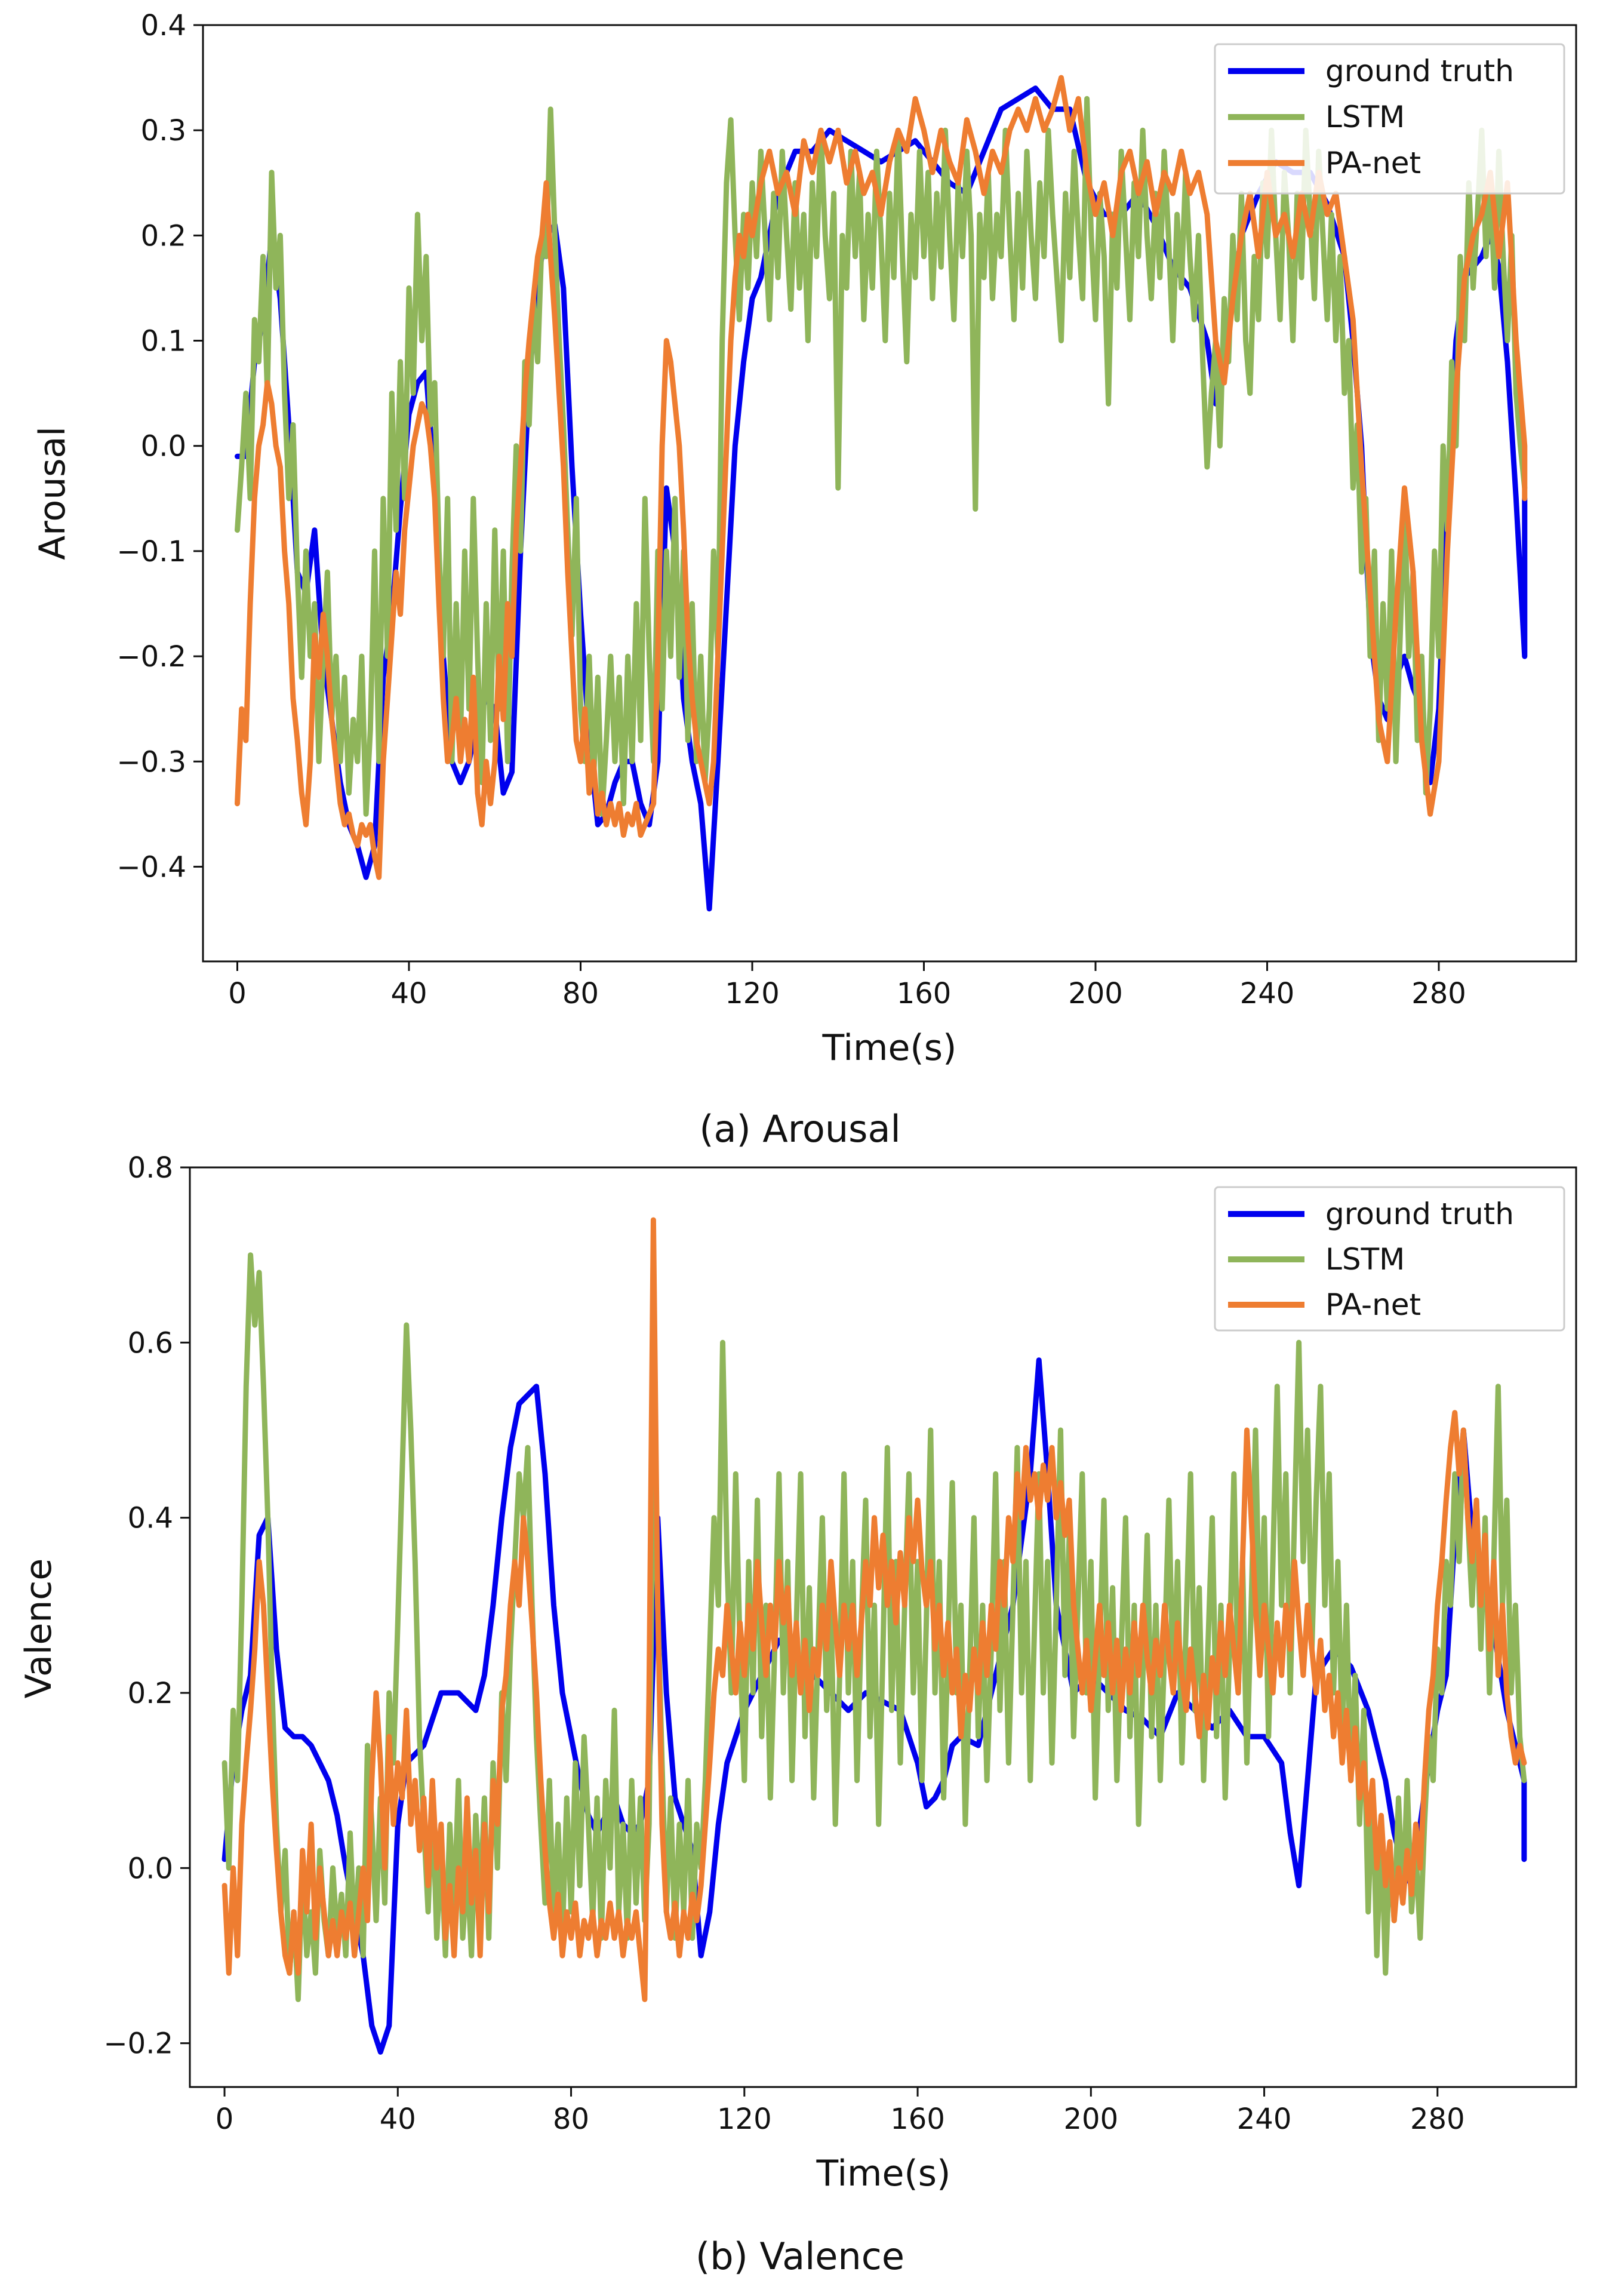  What do you see at coordinates (150, 1693) in the screenshot?
I see `valence-y-tick-label: 0.2` at bounding box center [150, 1693].